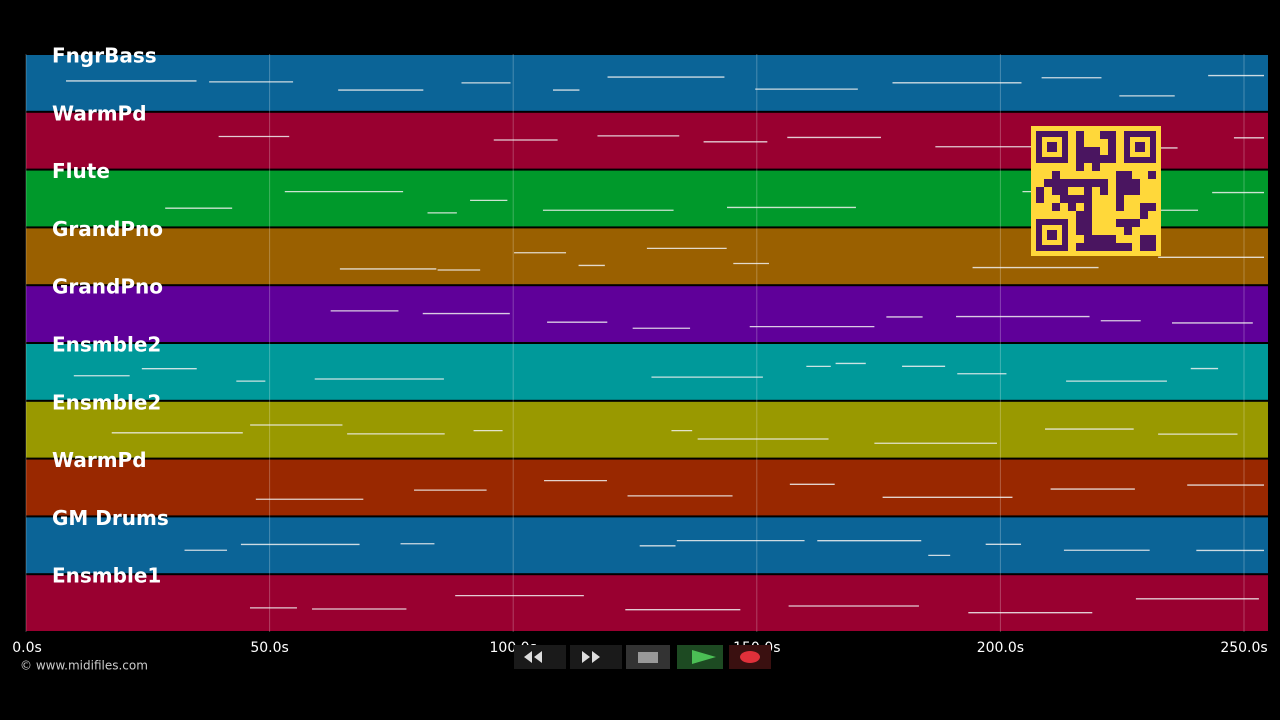  What do you see at coordinates (27, 648) in the screenshot?
I see `time-tick-label: 0.0s` at bounding box center [27, 648].